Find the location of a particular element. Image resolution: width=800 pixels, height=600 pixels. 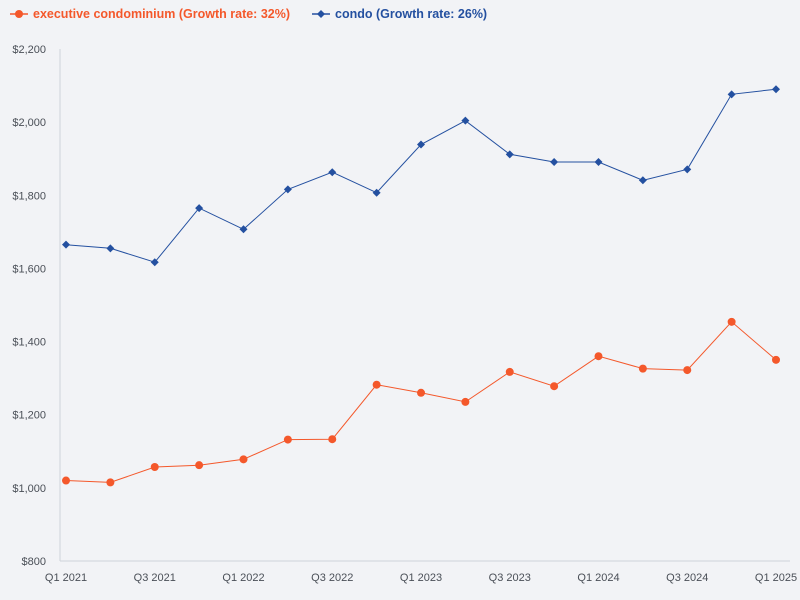

x-tick-label: Q1 2024 is located at coordinates (598, 578).